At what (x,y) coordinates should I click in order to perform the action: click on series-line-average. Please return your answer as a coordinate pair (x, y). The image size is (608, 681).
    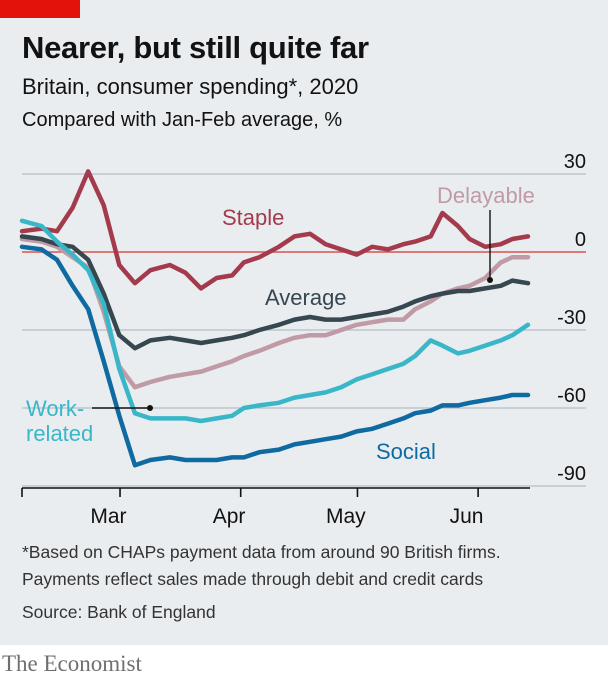
    Looking at the image, I should click on (275, 292).